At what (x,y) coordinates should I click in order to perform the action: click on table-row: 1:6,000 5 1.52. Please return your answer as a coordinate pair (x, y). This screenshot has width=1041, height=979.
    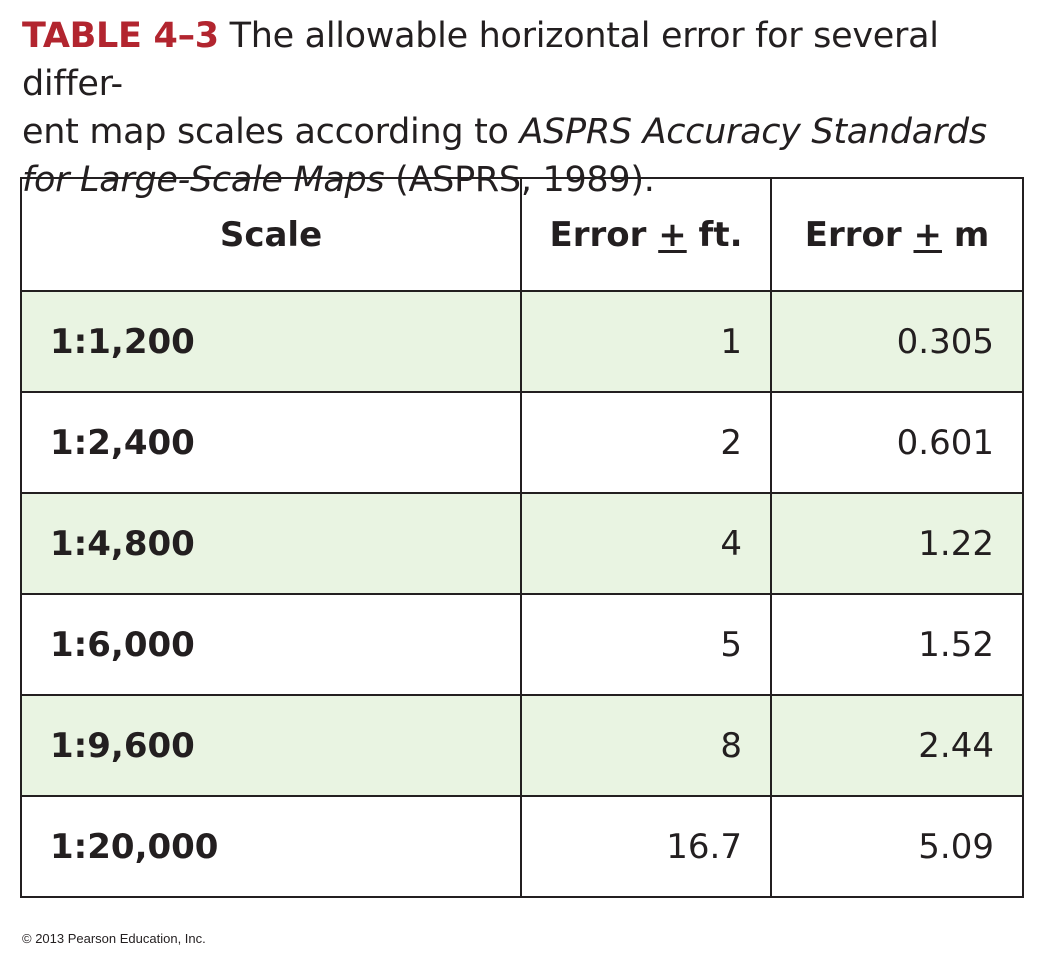
    Looking at the image, I should click on (522, 644).